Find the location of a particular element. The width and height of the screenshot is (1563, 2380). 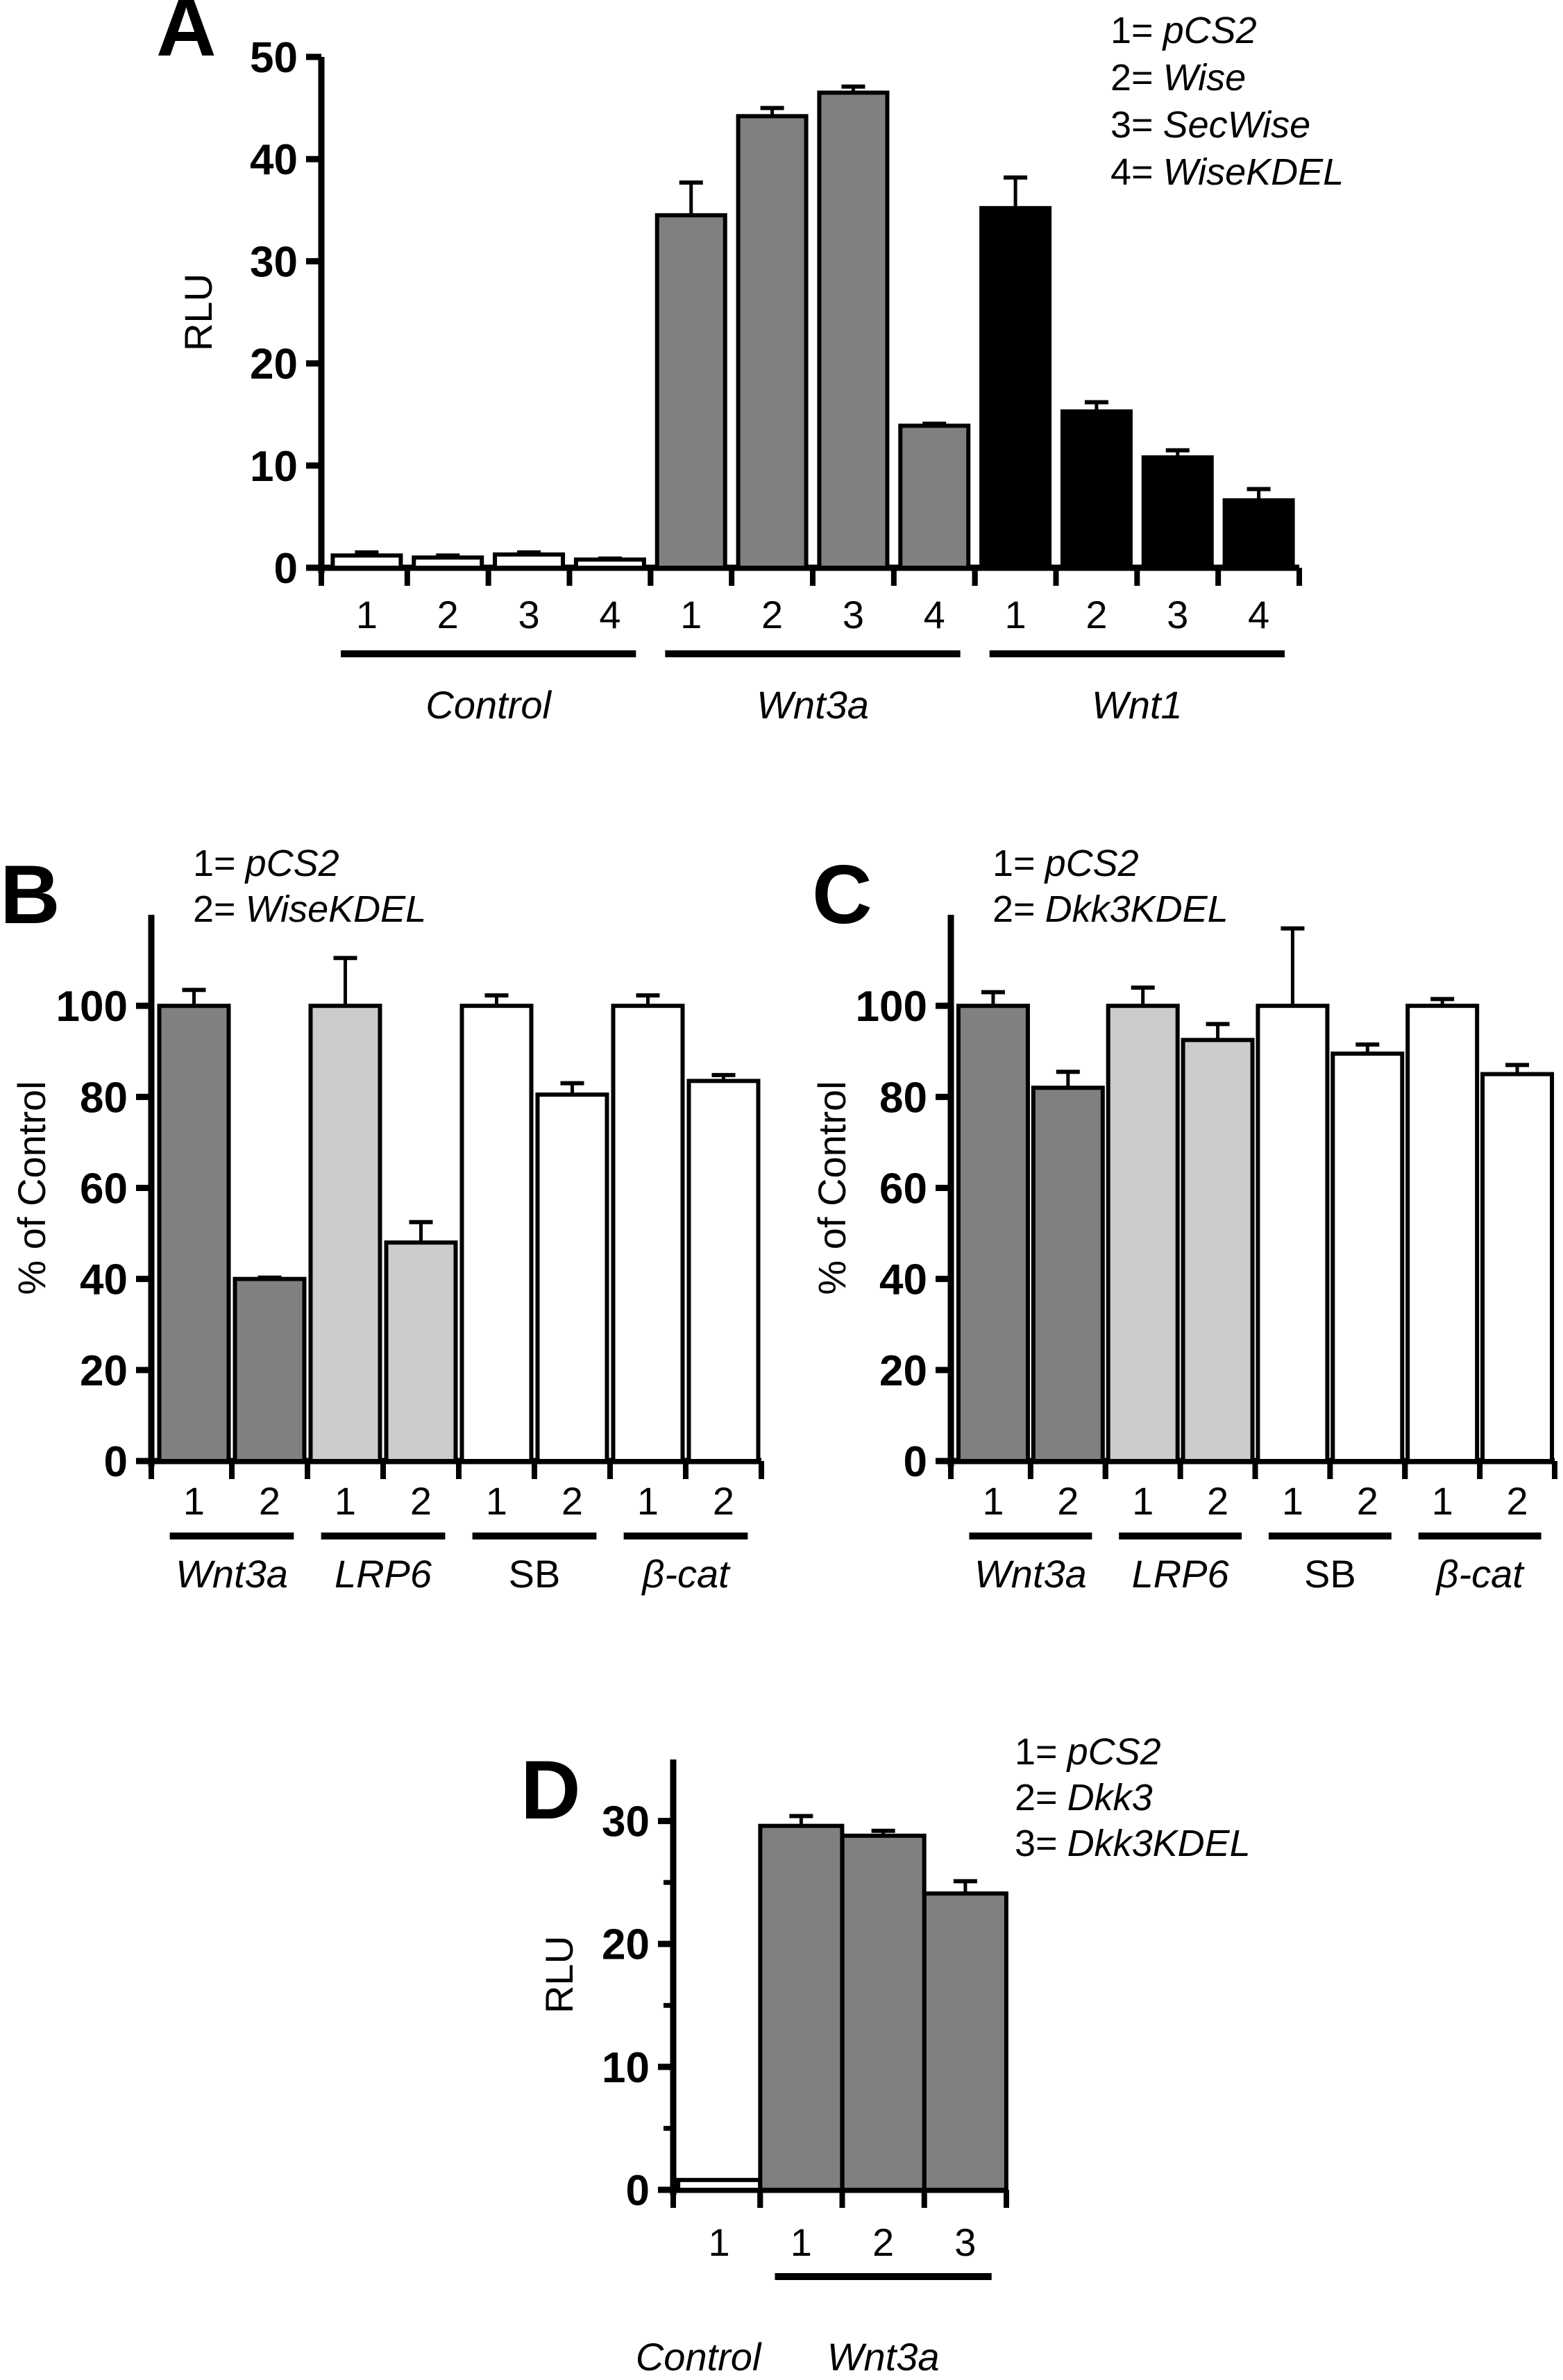

x-tick-label: 4 is located at coordinates (609, 614).